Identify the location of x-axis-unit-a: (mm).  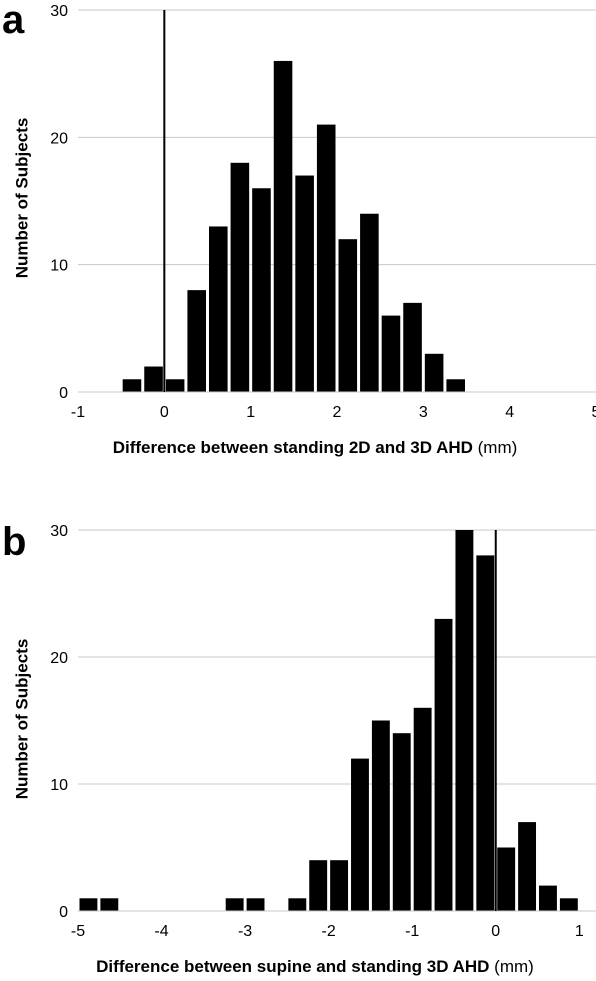
(497, 447).